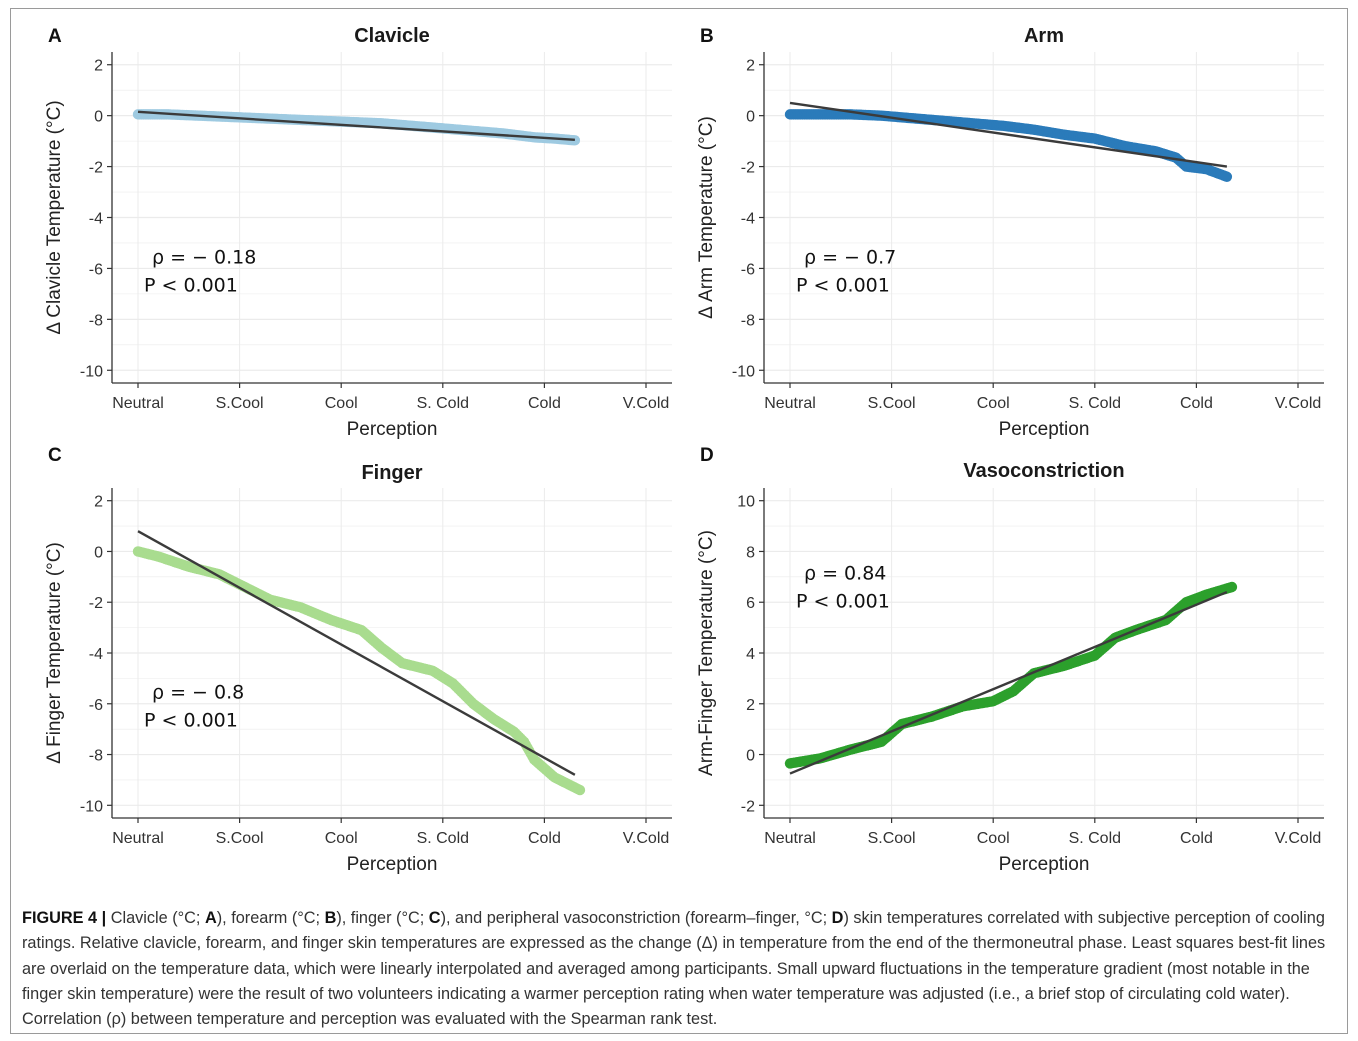 Image resolution: width=1358 pixels, height=1041 pixels. I want to click on caption-panel-ref: D, so click(837, 918).